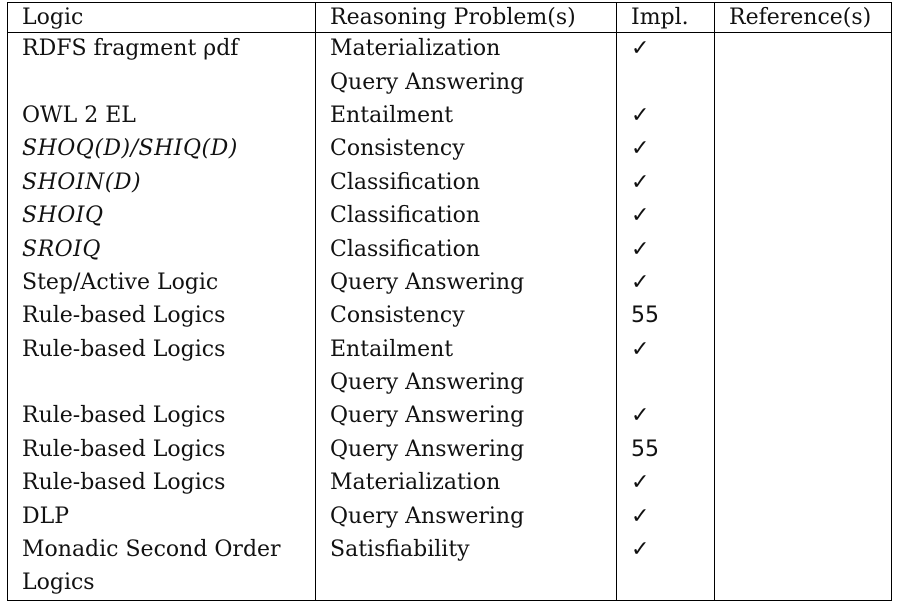  Describe the element at coordinates (466, 550) in the screenshot. I see `cell-reasoning-problem: Satisfiability` at that location.